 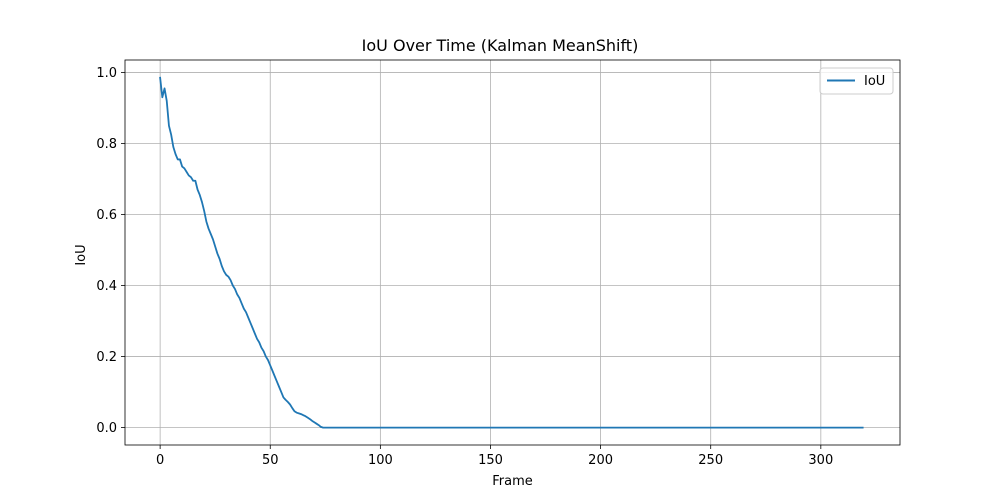 I want to click on legend-box, so click(x=856, y=81).